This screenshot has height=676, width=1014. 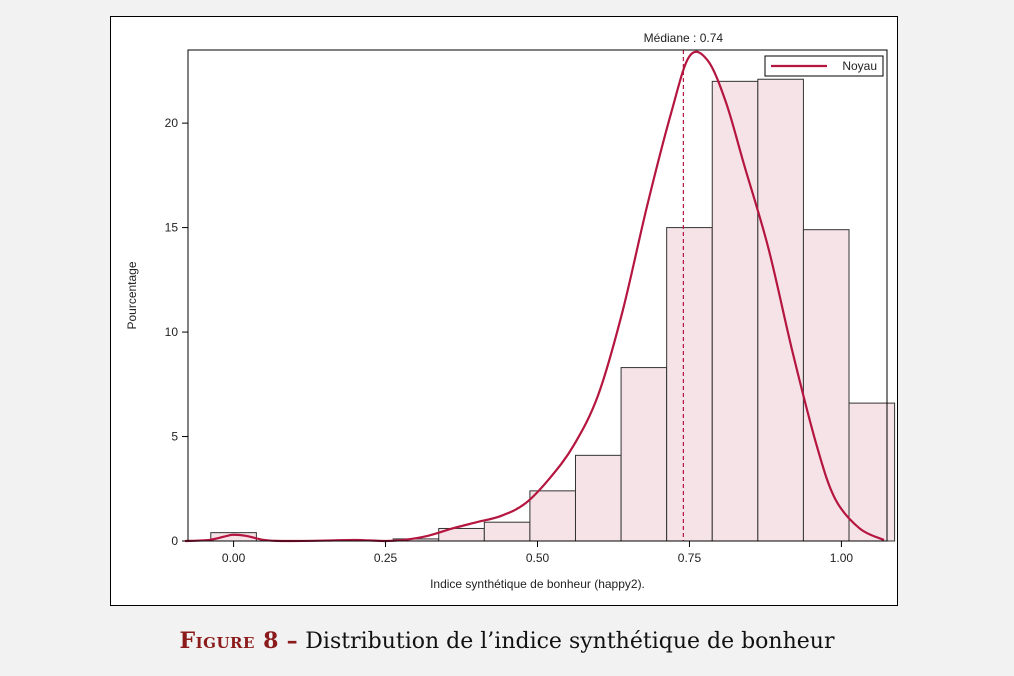 I want to click on y-tick-label: 10, so click(x=172, y=332).